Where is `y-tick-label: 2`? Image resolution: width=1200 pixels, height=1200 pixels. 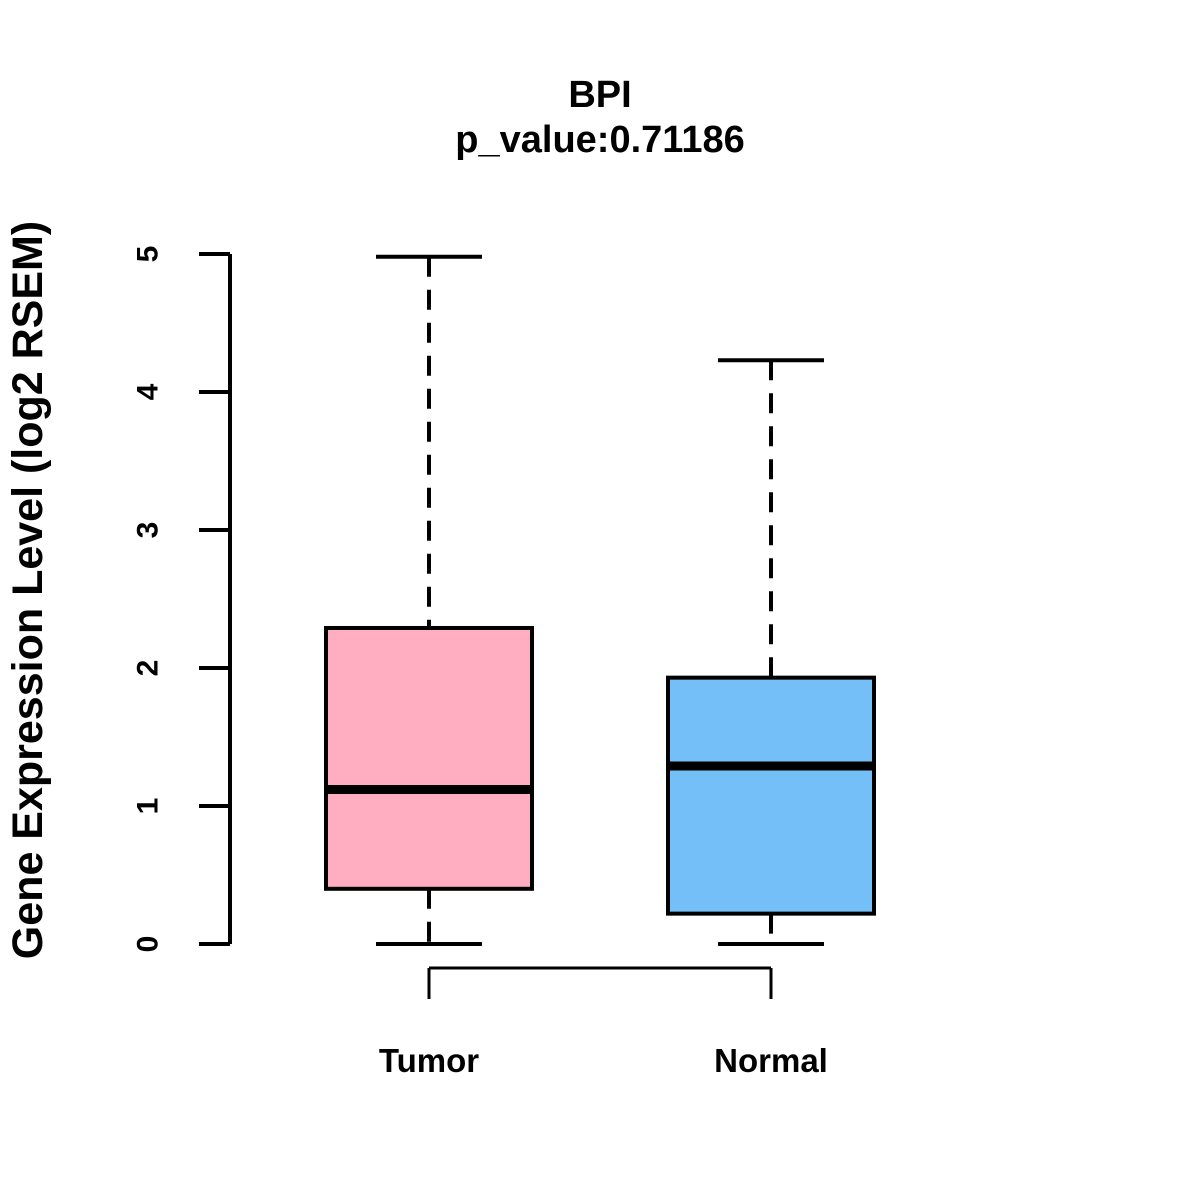
y-tick-label: 2 is located at coordinates (148, 668).